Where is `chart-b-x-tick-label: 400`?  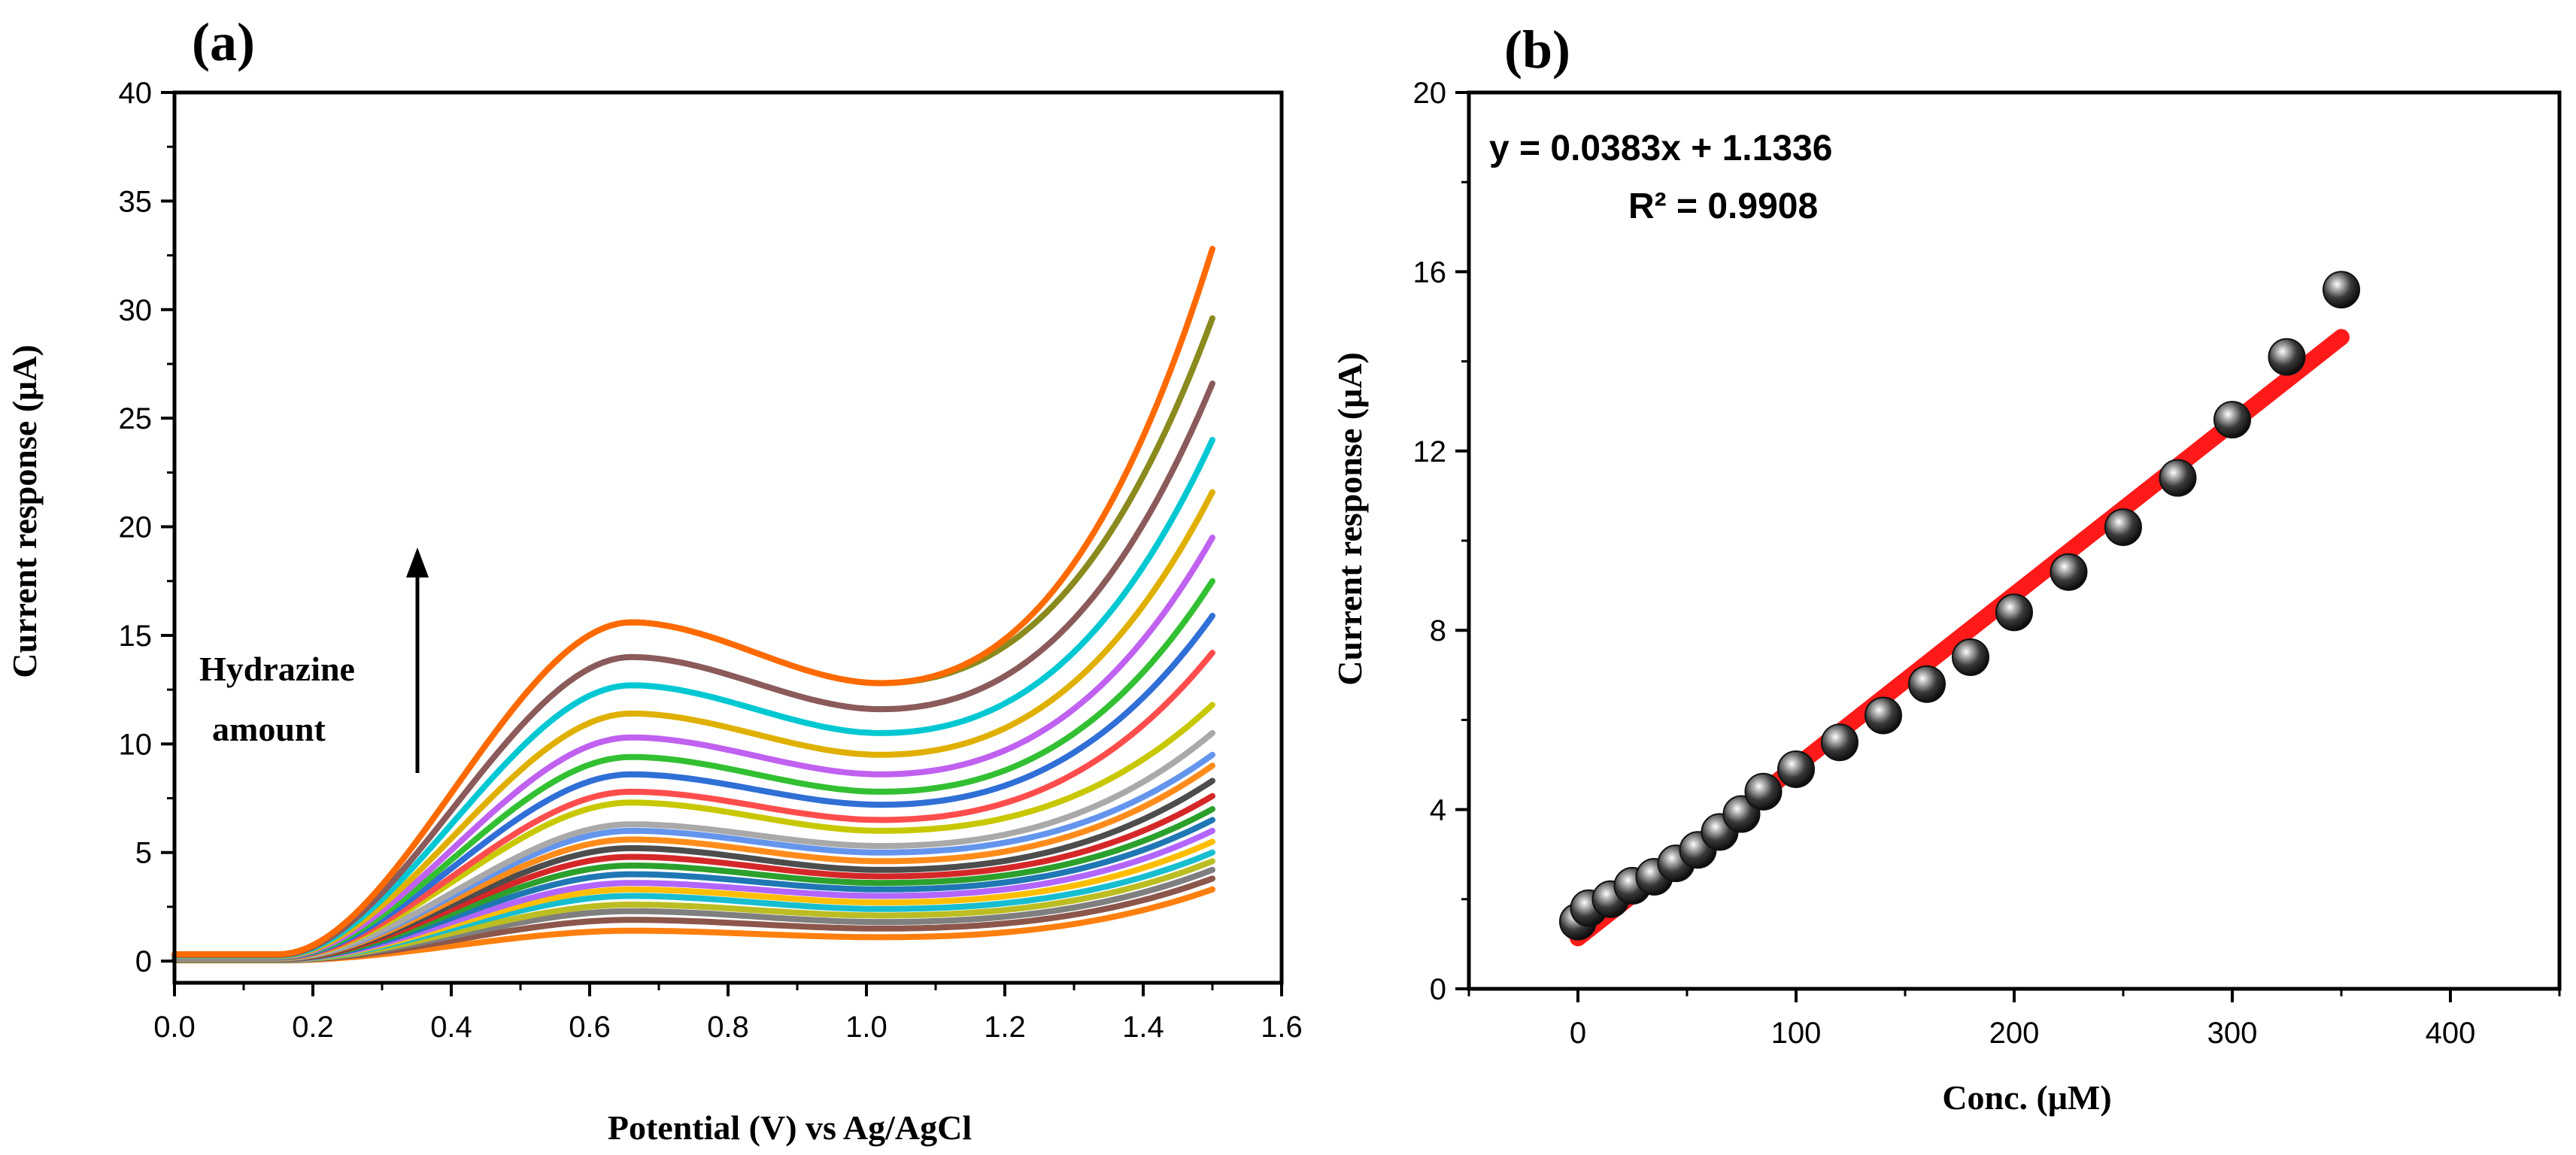 chart-b-x-tick-label: 400 is located at coordinates (2451, 1033).